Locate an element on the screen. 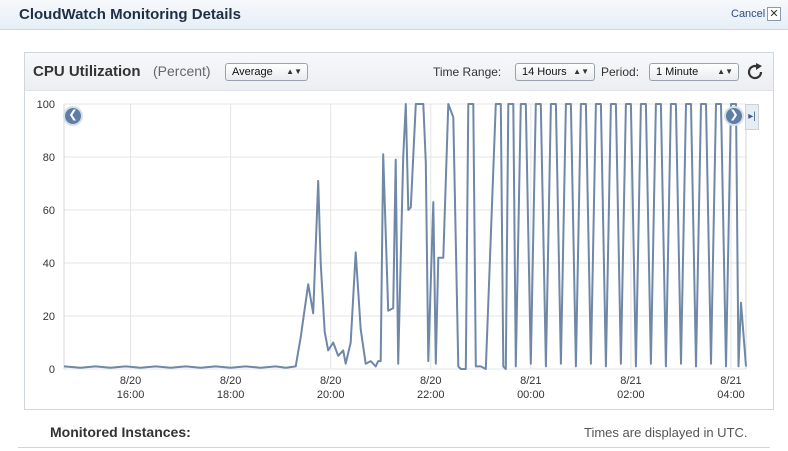 The height and width of the screenshot is (451, 788). x-tick-time: 04:00 is located at coordinates (731, 395).